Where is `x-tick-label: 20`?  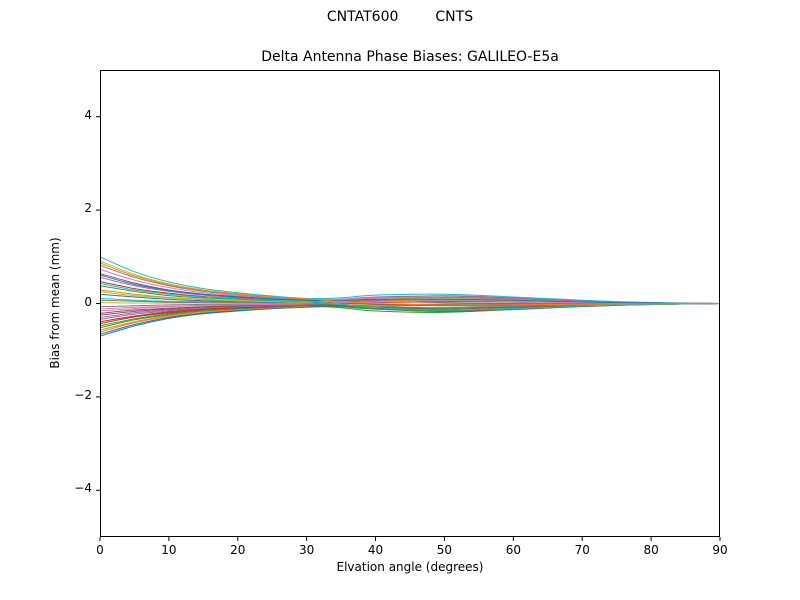 x-tick-label: 20 is located at coordinates (238, 550).